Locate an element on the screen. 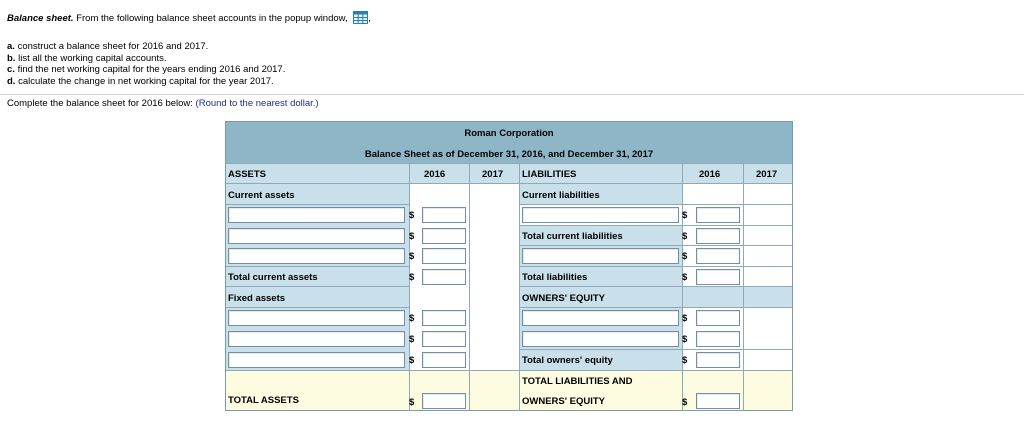 Image resolution: width=1024 pixels, height=427 pixels. total-liab-equity-label-1: TOTAL LIABILITIES AND is located at coordinates (577, 381).